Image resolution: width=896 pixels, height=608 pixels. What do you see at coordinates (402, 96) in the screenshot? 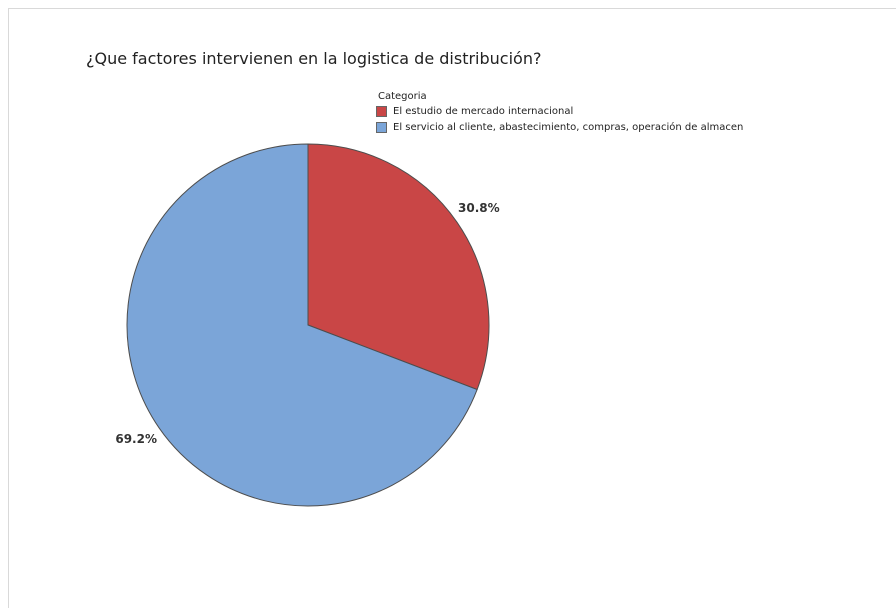
I see `legend-title: Categoria` at bounding box center [402, 96].